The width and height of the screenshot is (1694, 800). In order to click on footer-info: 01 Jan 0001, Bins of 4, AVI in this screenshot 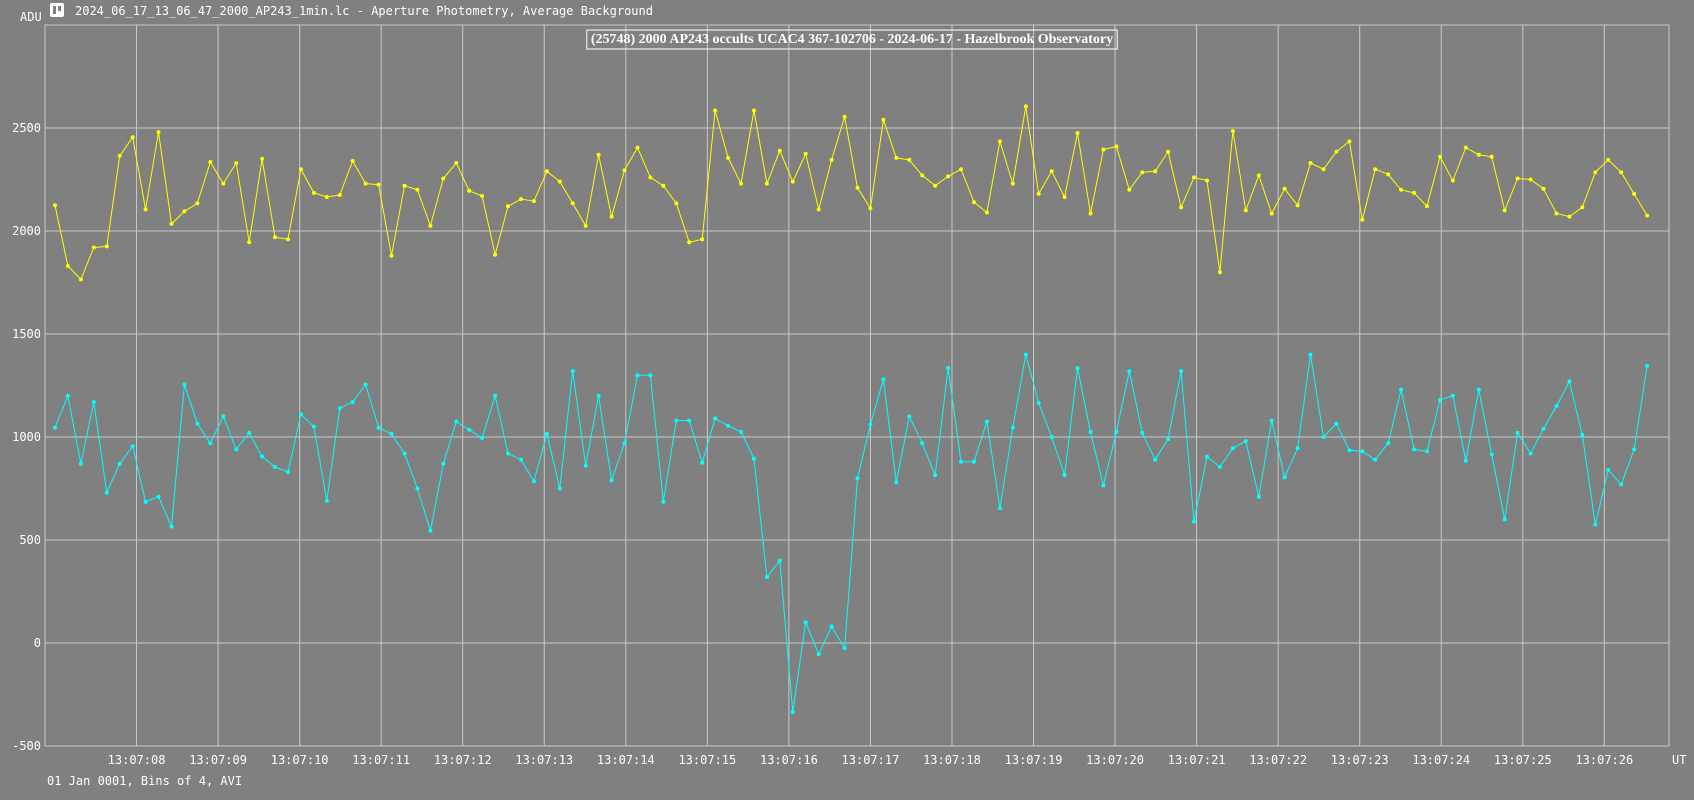, I will do `click(144, 781)`.